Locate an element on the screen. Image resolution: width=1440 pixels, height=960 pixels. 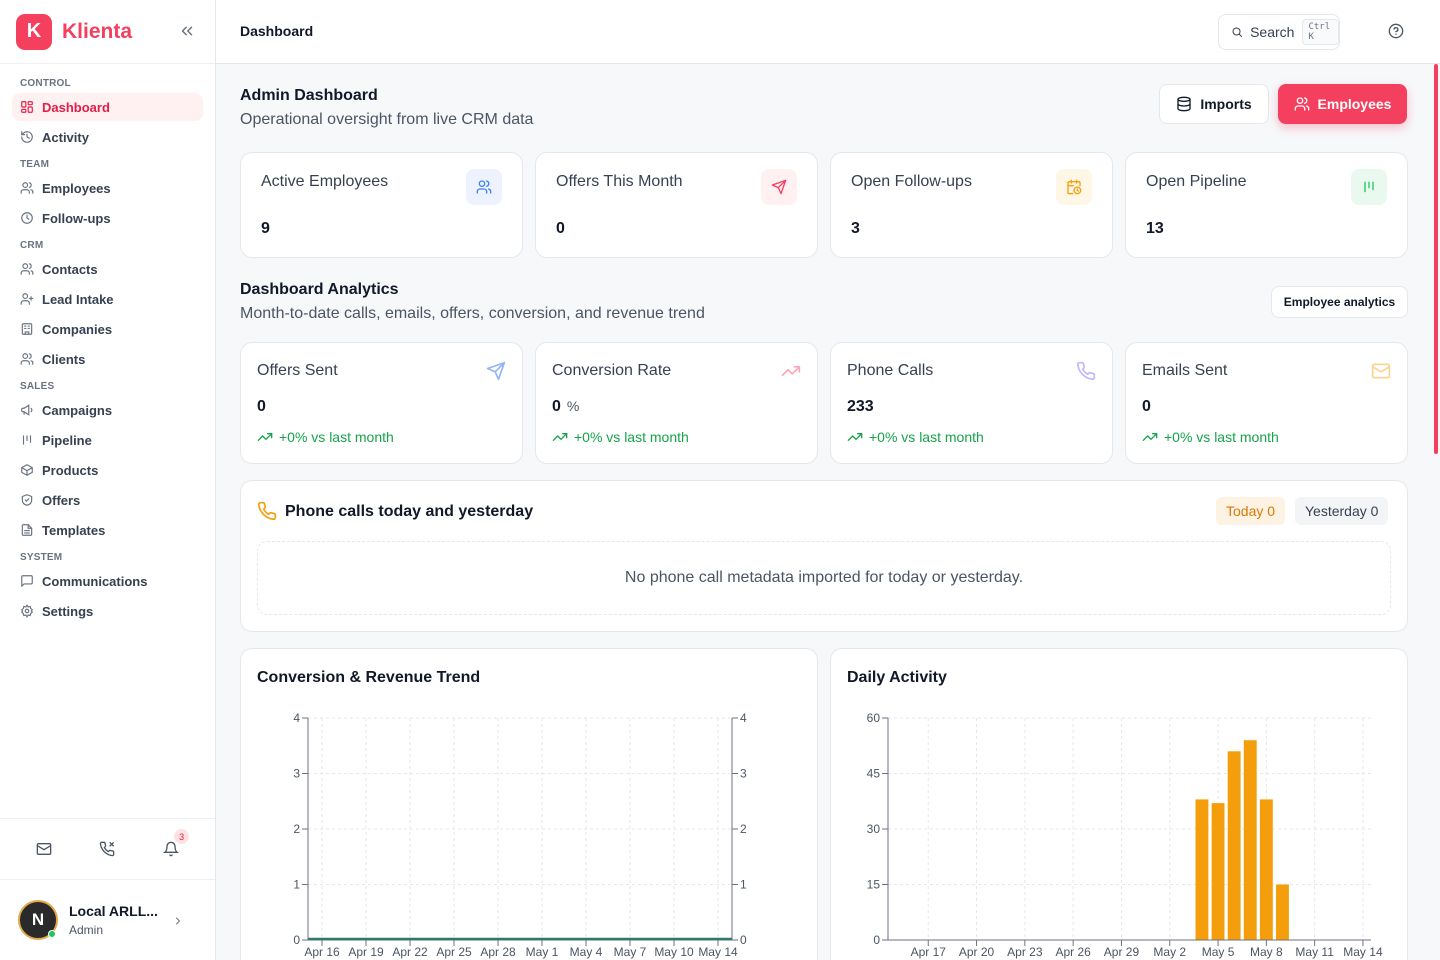
sidebar-item-label: Lead Intake is located at coordinates (78, 299).